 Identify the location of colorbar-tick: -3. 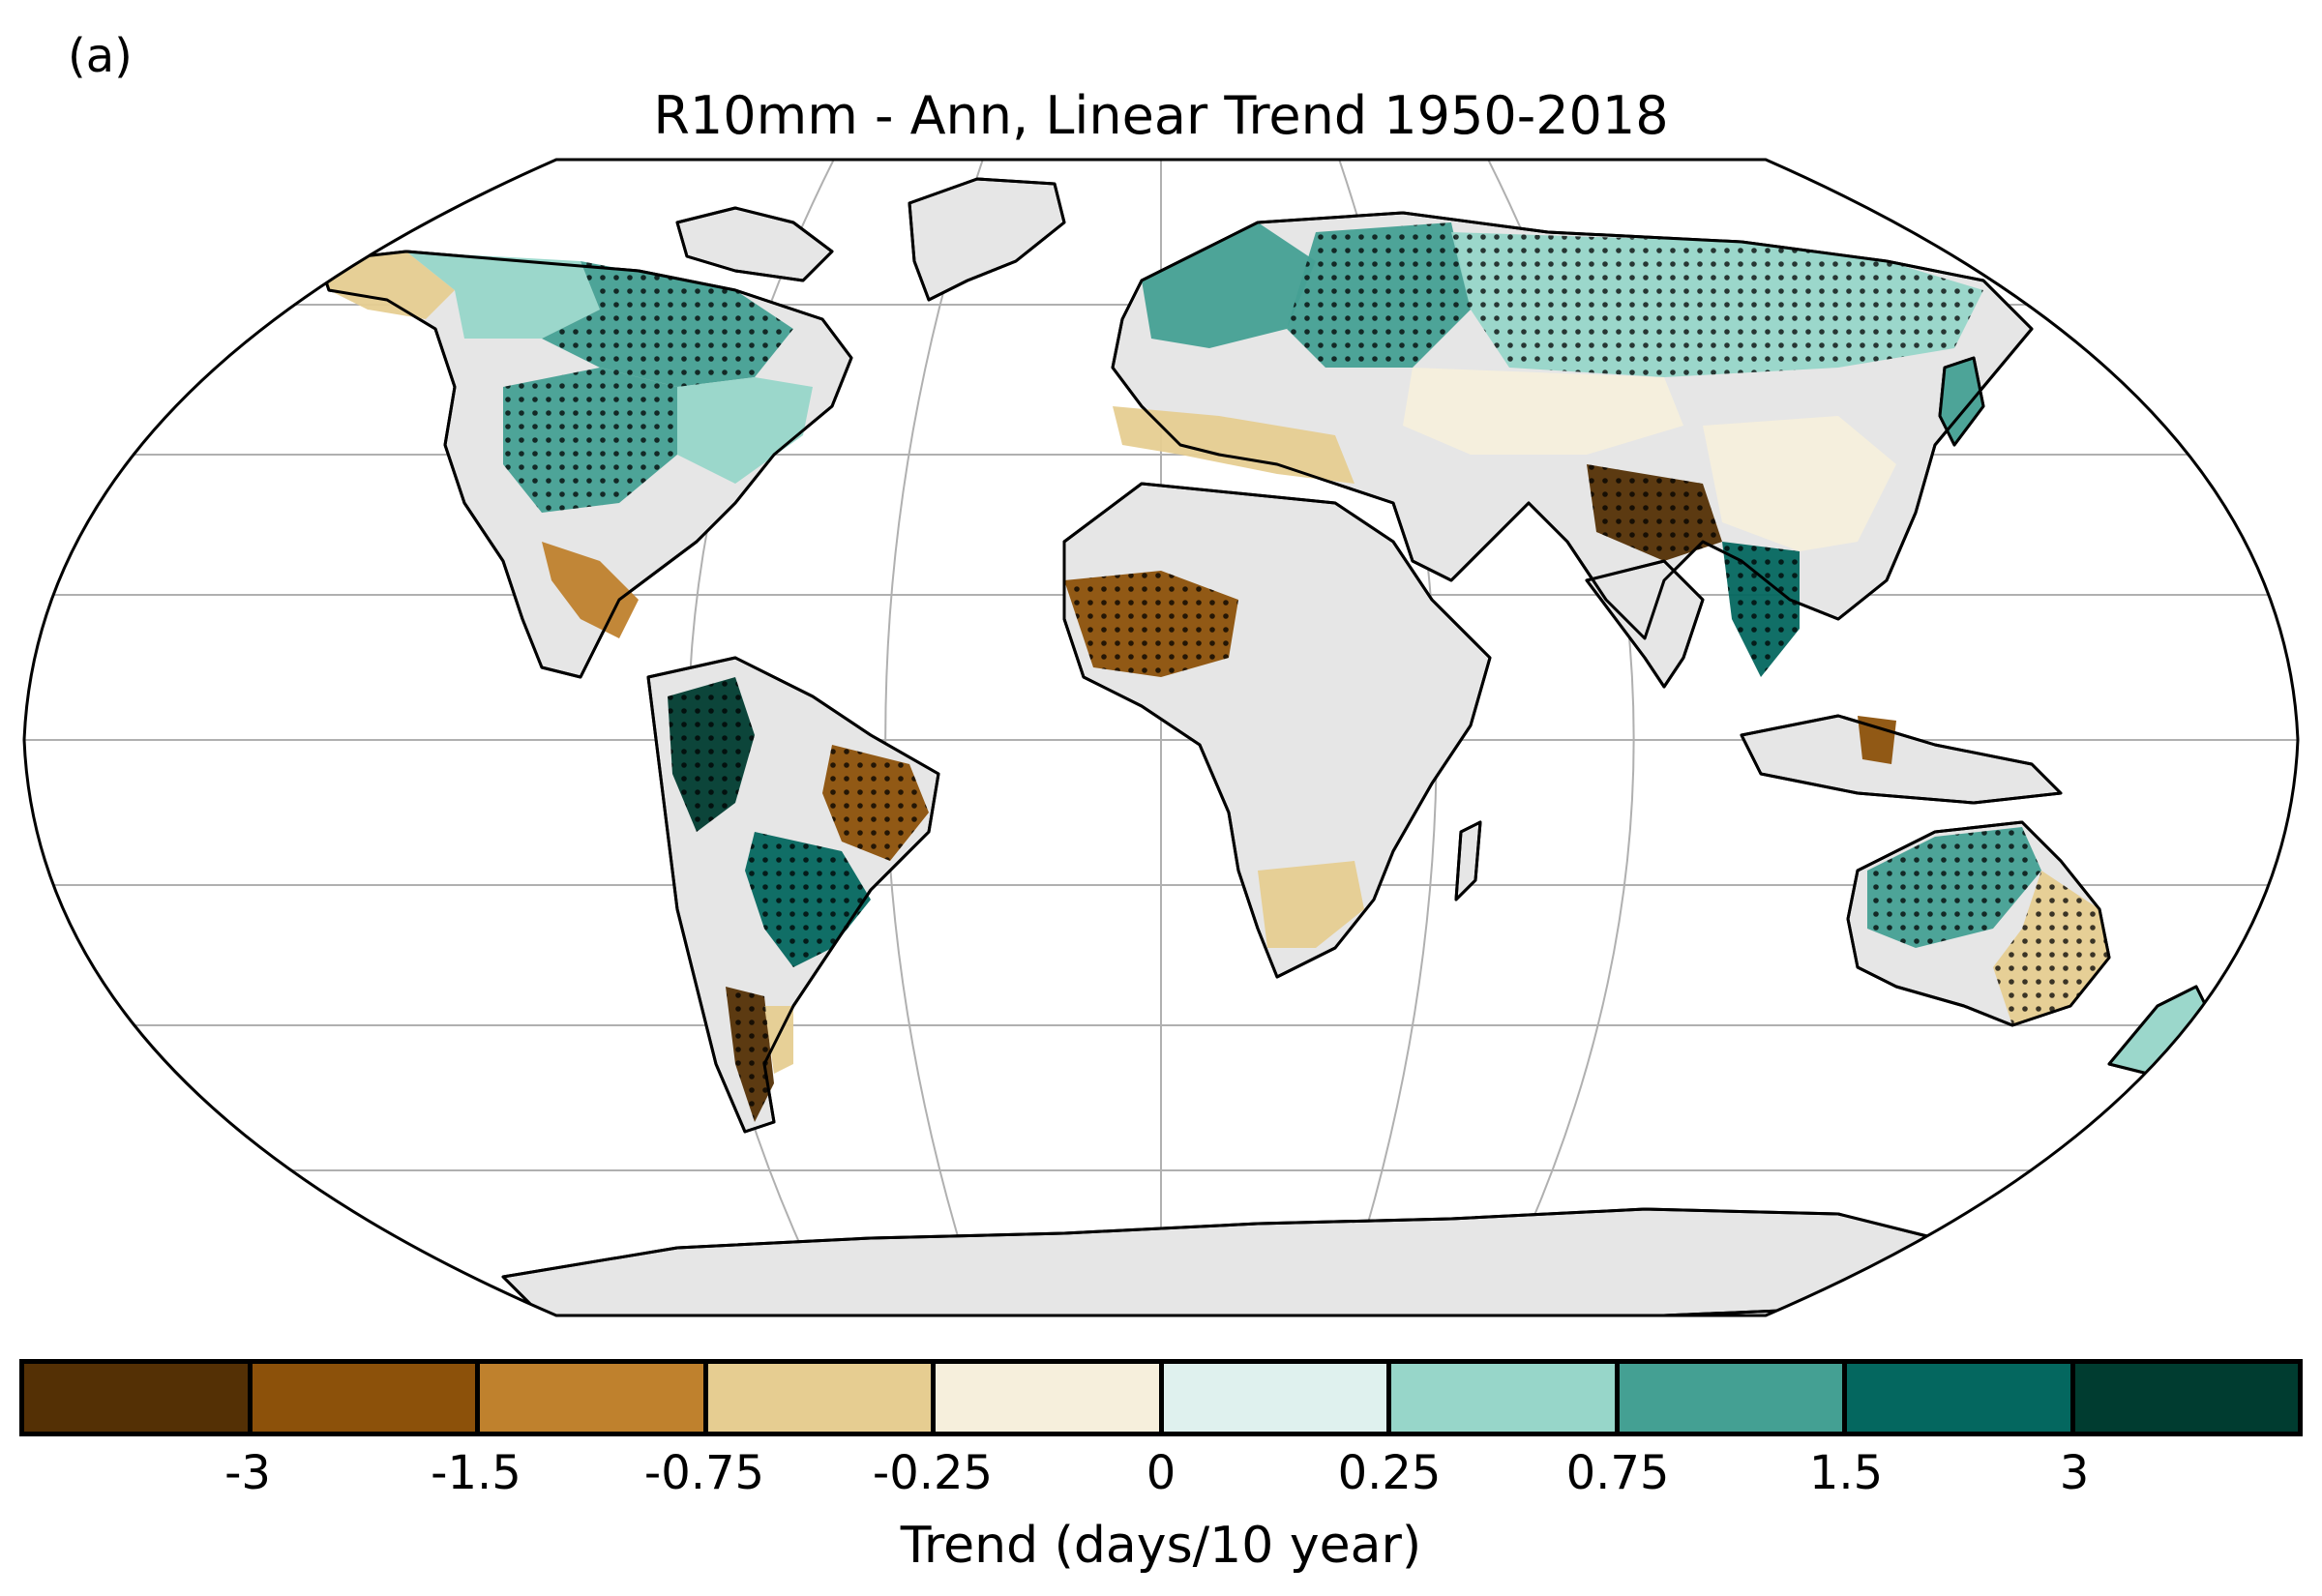
(247, 1473).